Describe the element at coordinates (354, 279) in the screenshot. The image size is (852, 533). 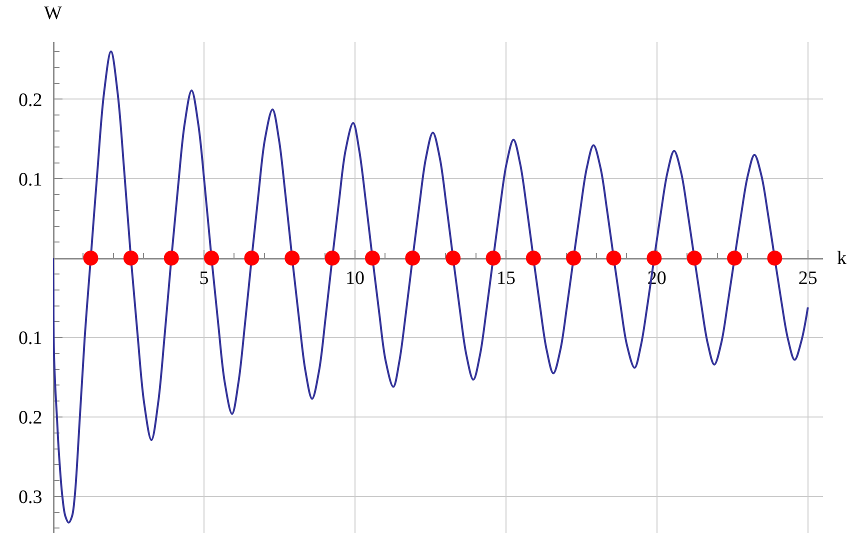
I see `x-tick-label: 10` at that location.